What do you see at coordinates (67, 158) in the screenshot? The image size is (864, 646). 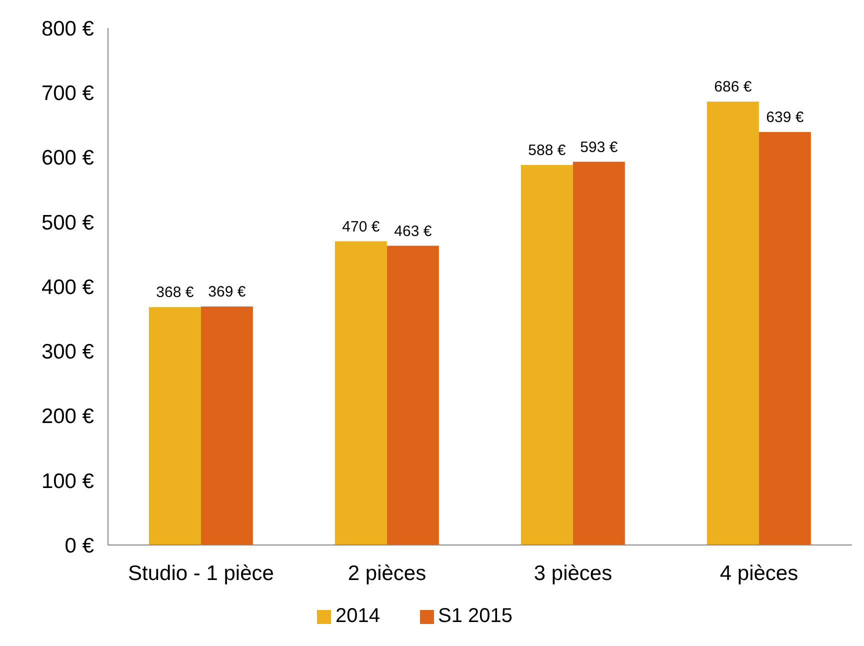 I see `y-tick-label: 600 €` at bounding box center [67, 158].